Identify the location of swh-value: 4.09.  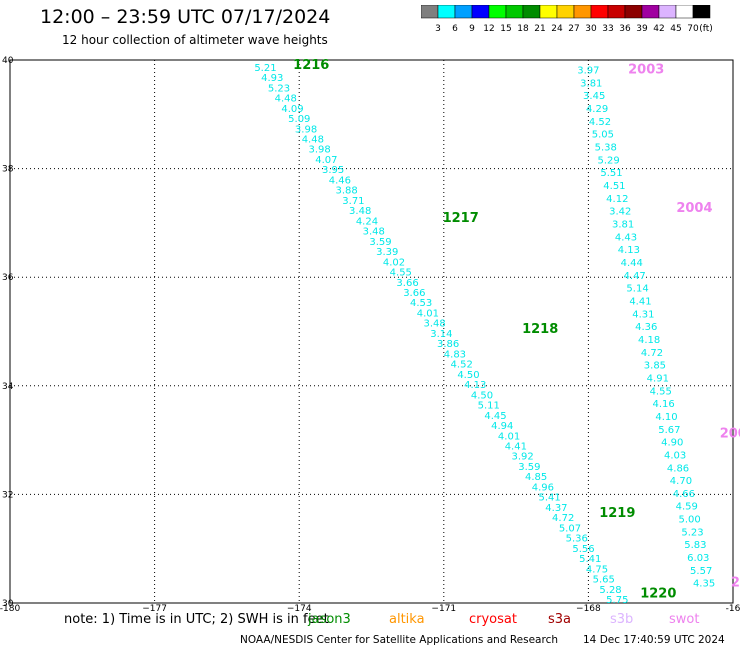
(292, 109).